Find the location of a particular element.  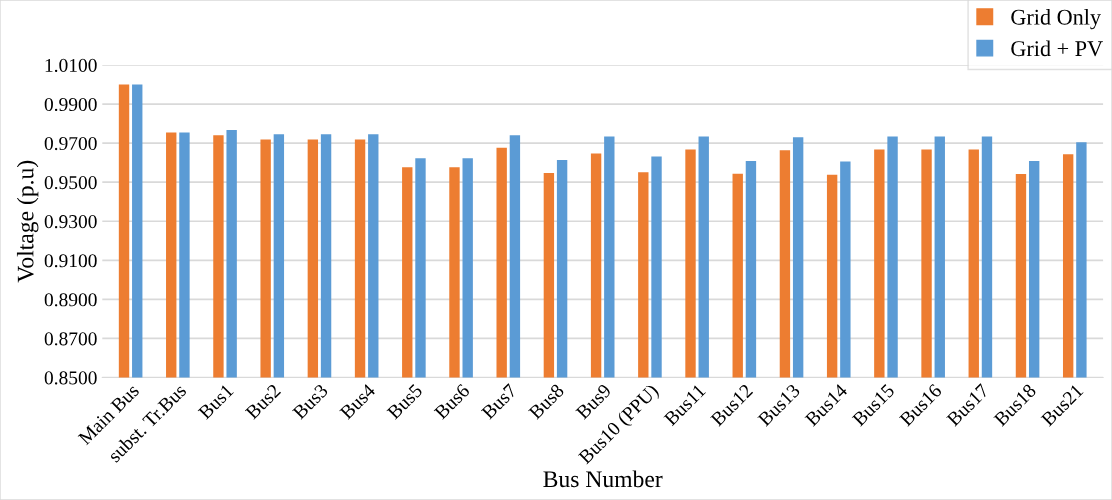

y-tick-label: 0.9700 is located at coordinates (70, 143).